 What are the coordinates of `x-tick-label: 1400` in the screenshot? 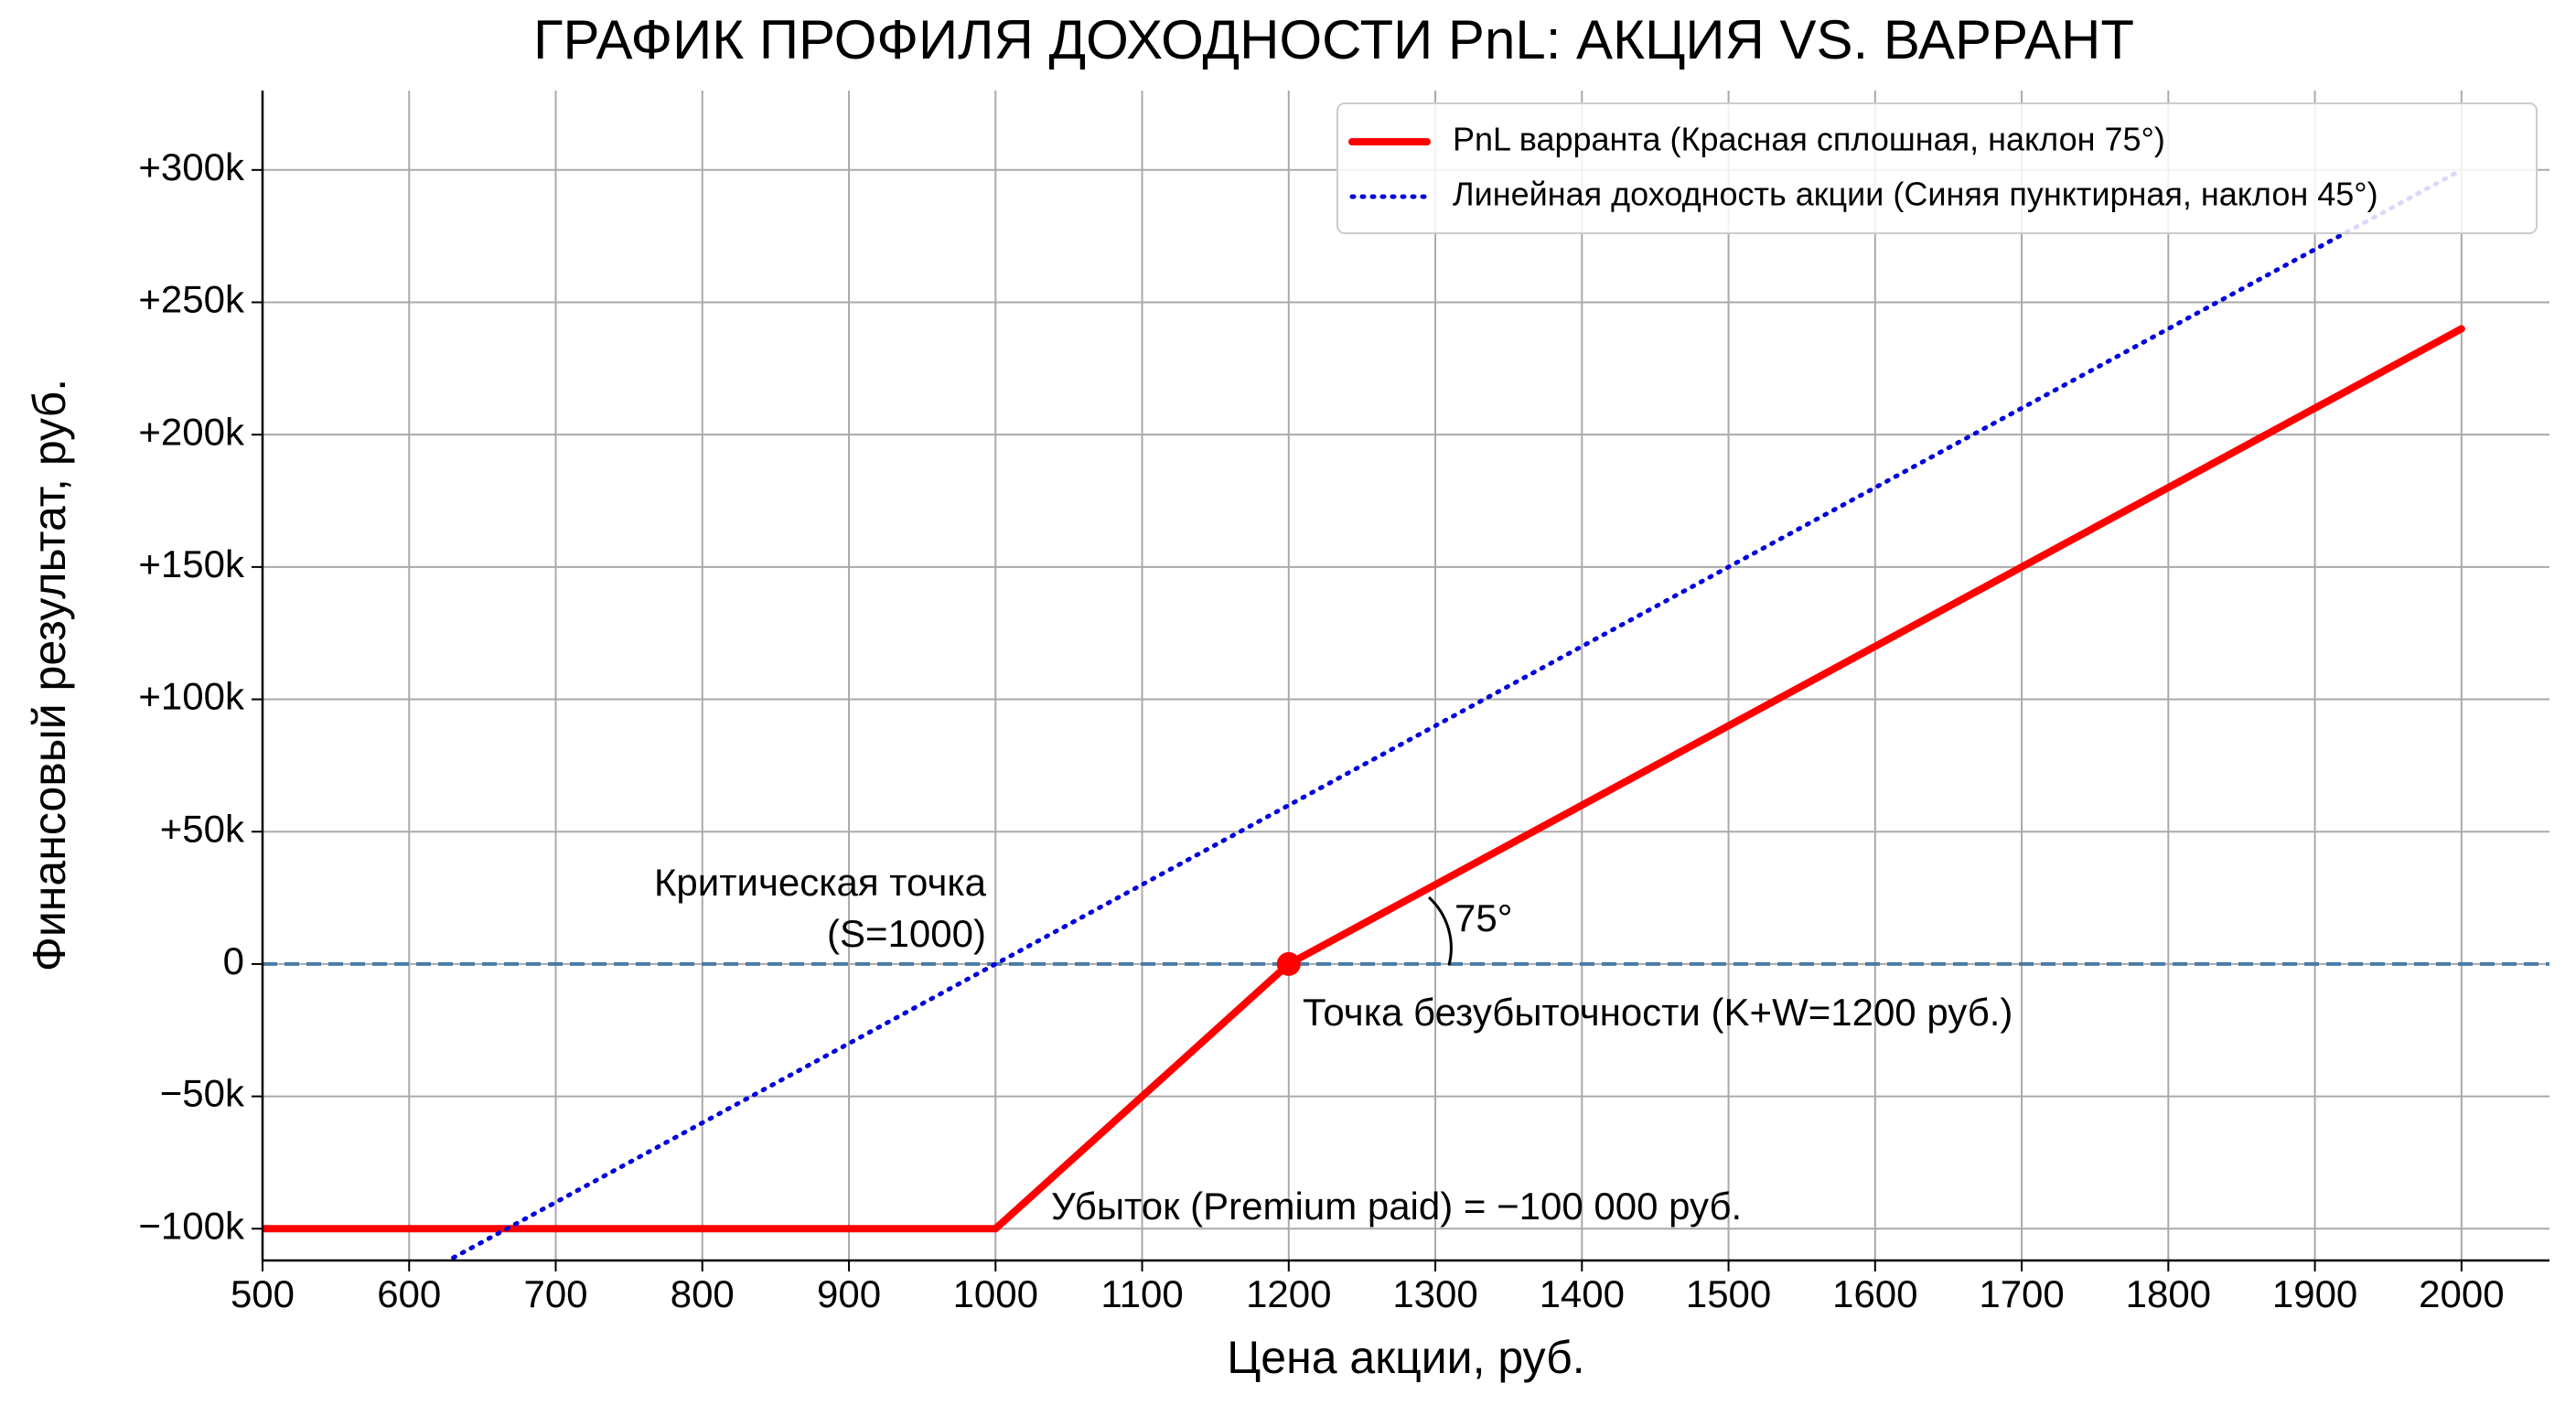 It's located at (1583, 1294).